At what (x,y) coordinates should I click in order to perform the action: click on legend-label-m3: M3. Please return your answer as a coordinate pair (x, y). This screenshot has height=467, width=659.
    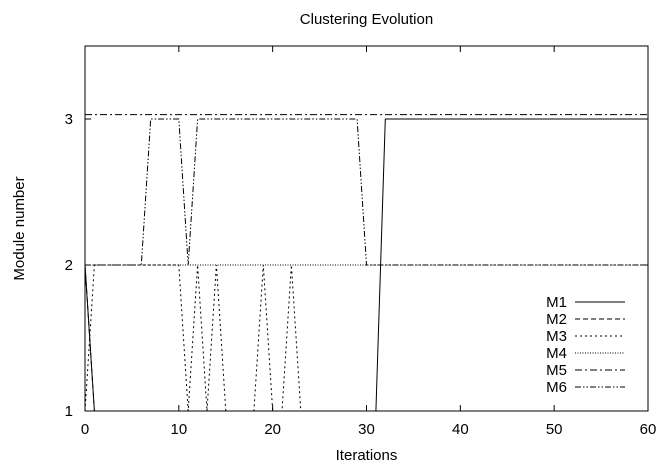
    Looking at the image, I should click on (556, 336).